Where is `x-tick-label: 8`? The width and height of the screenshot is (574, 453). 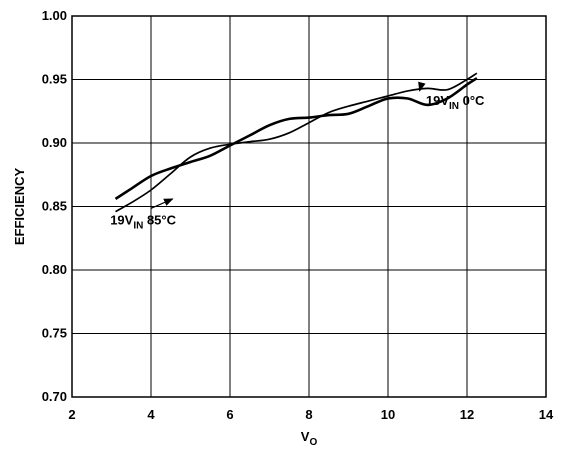 x-tick-label: 8 is located at coordinates (308, 414).